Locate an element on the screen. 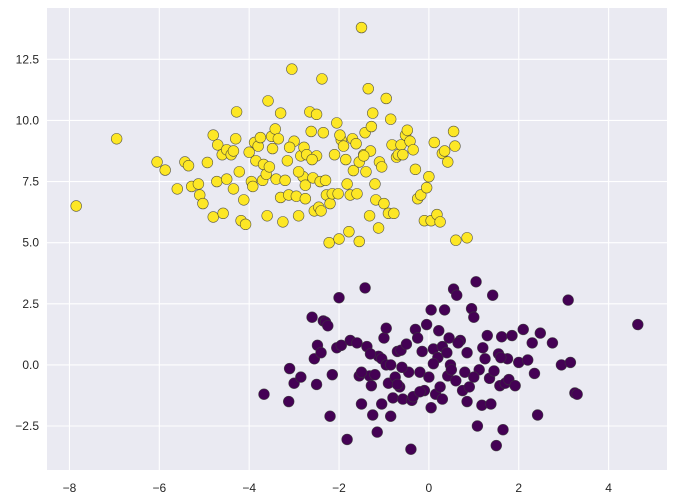 The height and width of the screenshot is (503, 677). x-axis-tick-labels: −8 −6 −4 −2 0 2 4 is located at coordinates (338, 488).